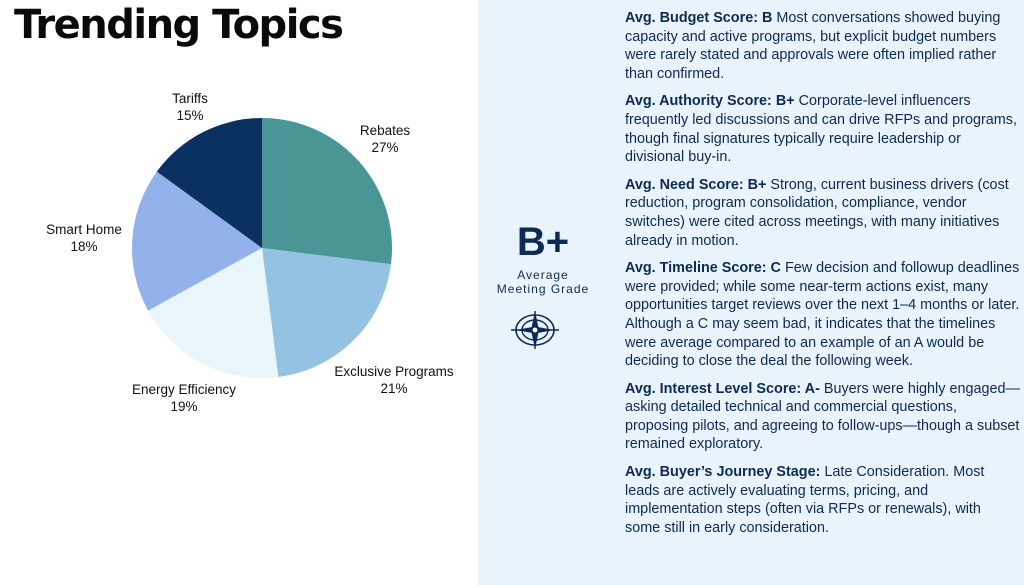  I want to click on average-grade-block: B+ Average Meeting Grade, so click(543, 259).